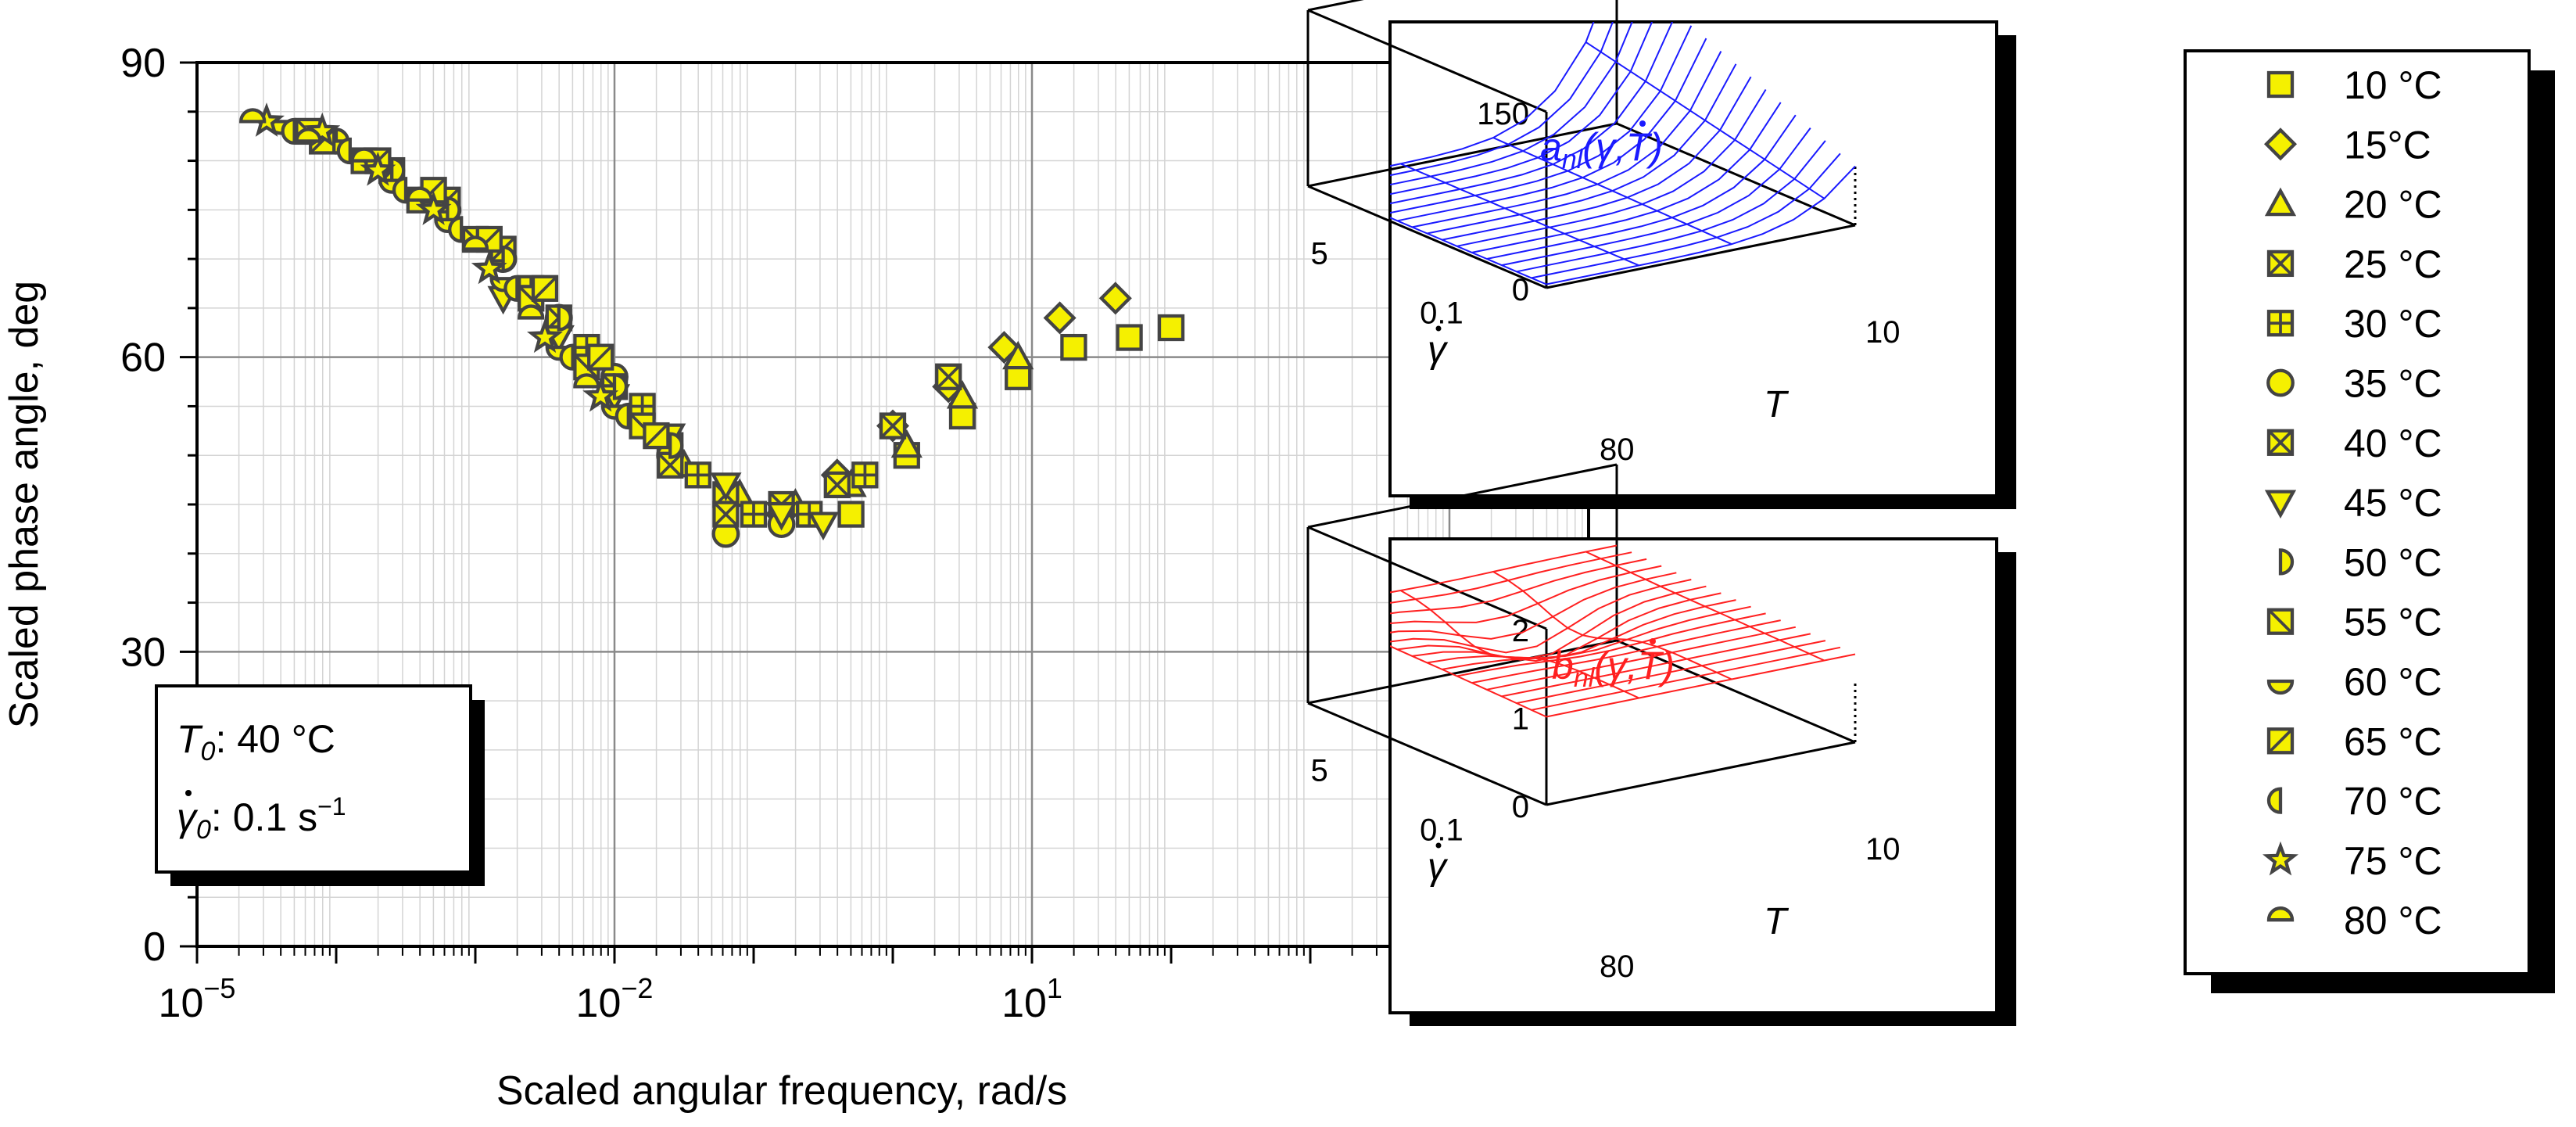  I want to click on svg-text: T0: 40 °C, so click(256, 741).